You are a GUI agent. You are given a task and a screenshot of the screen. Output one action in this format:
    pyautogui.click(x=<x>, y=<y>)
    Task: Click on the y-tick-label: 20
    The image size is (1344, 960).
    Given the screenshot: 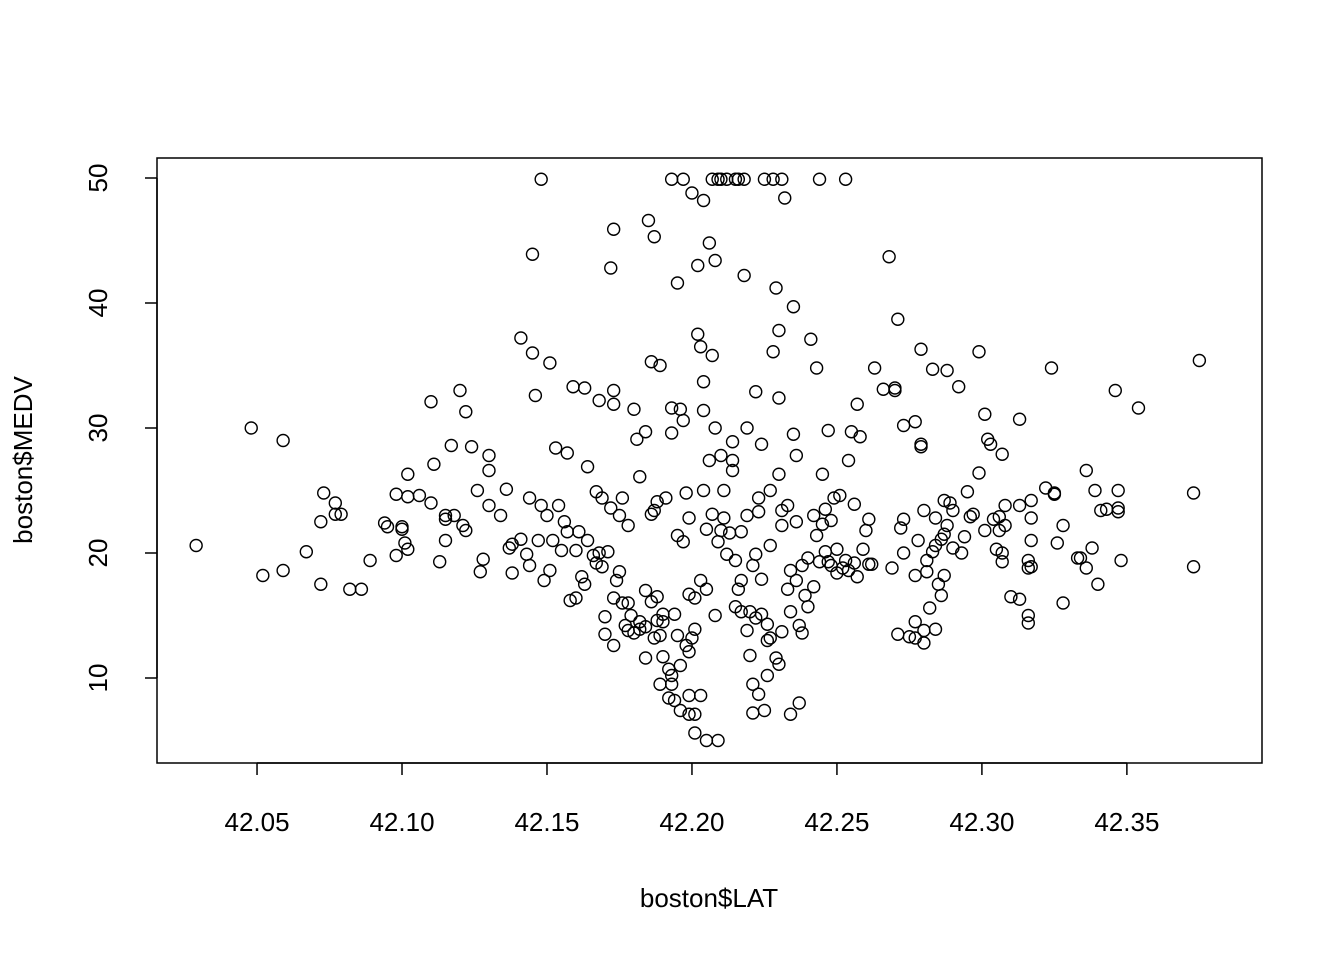 What is the action you would take?
    pyautogui.click(x=98, y=553)
    